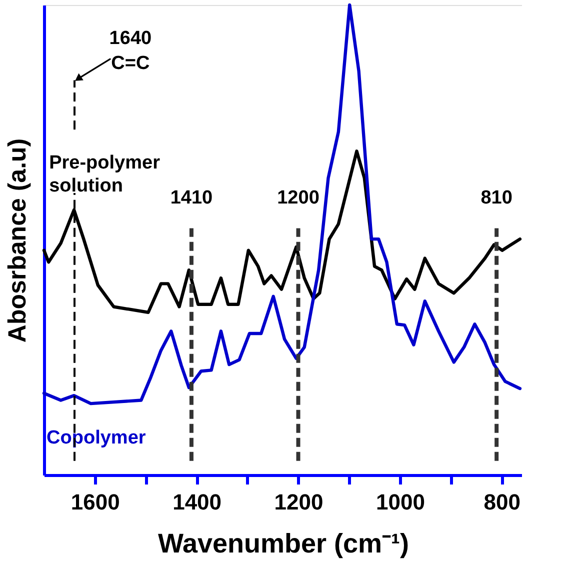 The width and height of the screenshot is (569, 577). I want to click on x-tick-label: 1000, so click(400, 502).